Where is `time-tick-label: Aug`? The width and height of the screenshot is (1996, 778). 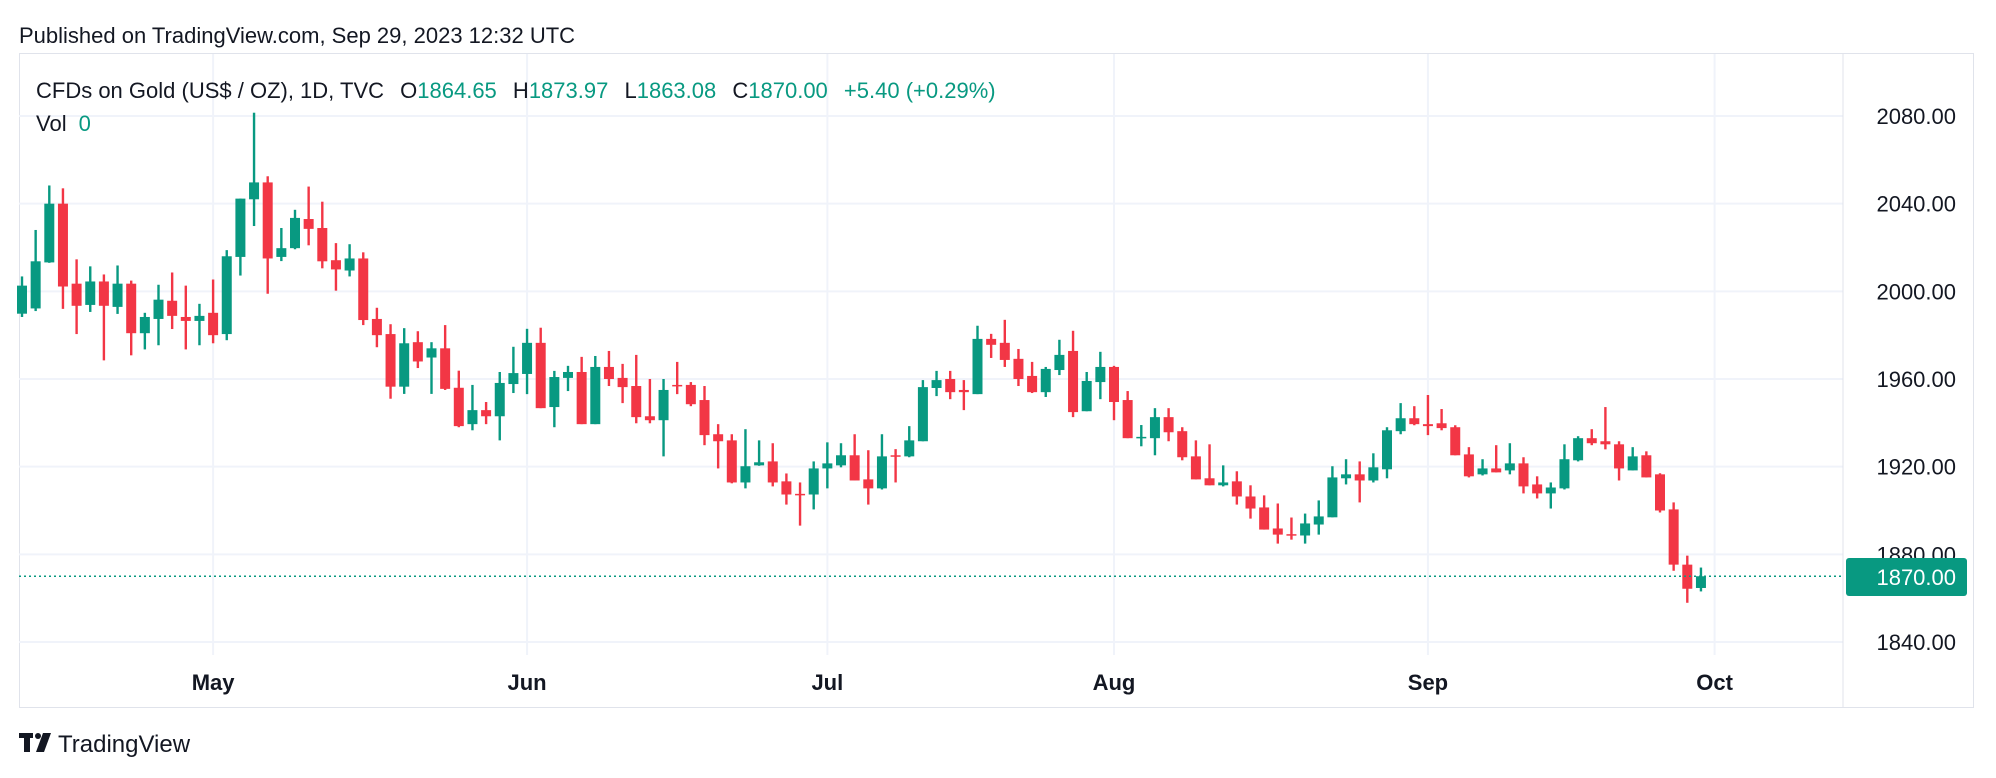
time-tick-label: Aug is located at coordinates (1114, 682).